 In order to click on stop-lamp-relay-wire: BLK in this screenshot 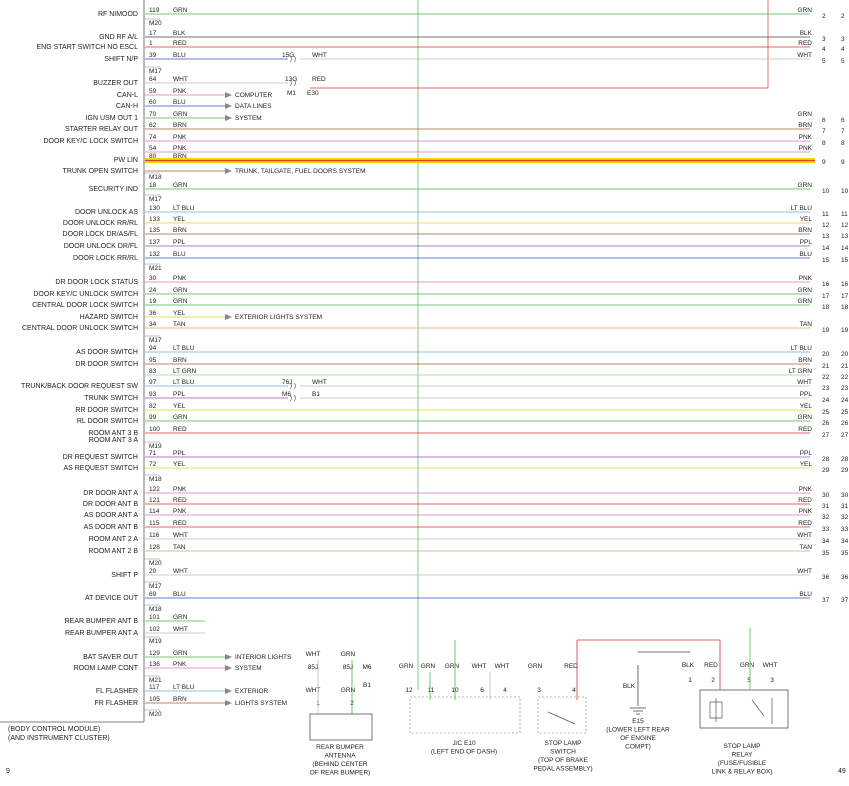, I will do `click(688, 665)`.